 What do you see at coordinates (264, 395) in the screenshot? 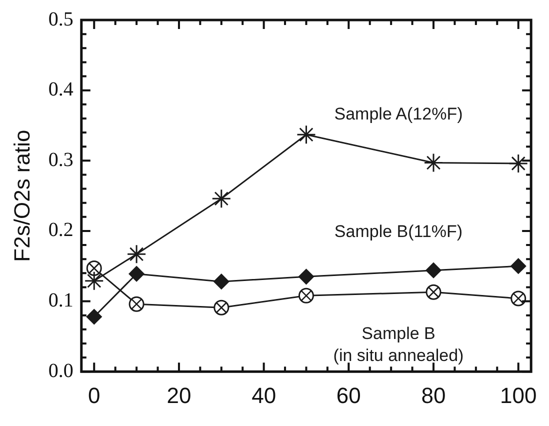
I see `x-tick-label: 40` at bounding box center [264, 395].